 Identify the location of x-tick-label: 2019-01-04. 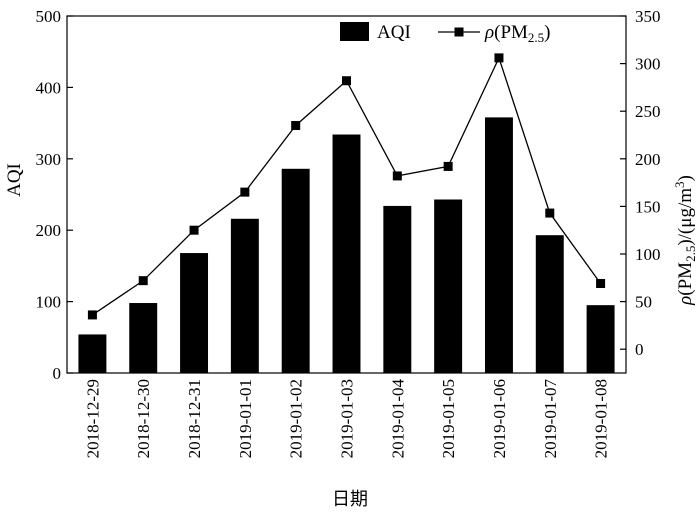
(397, 419).